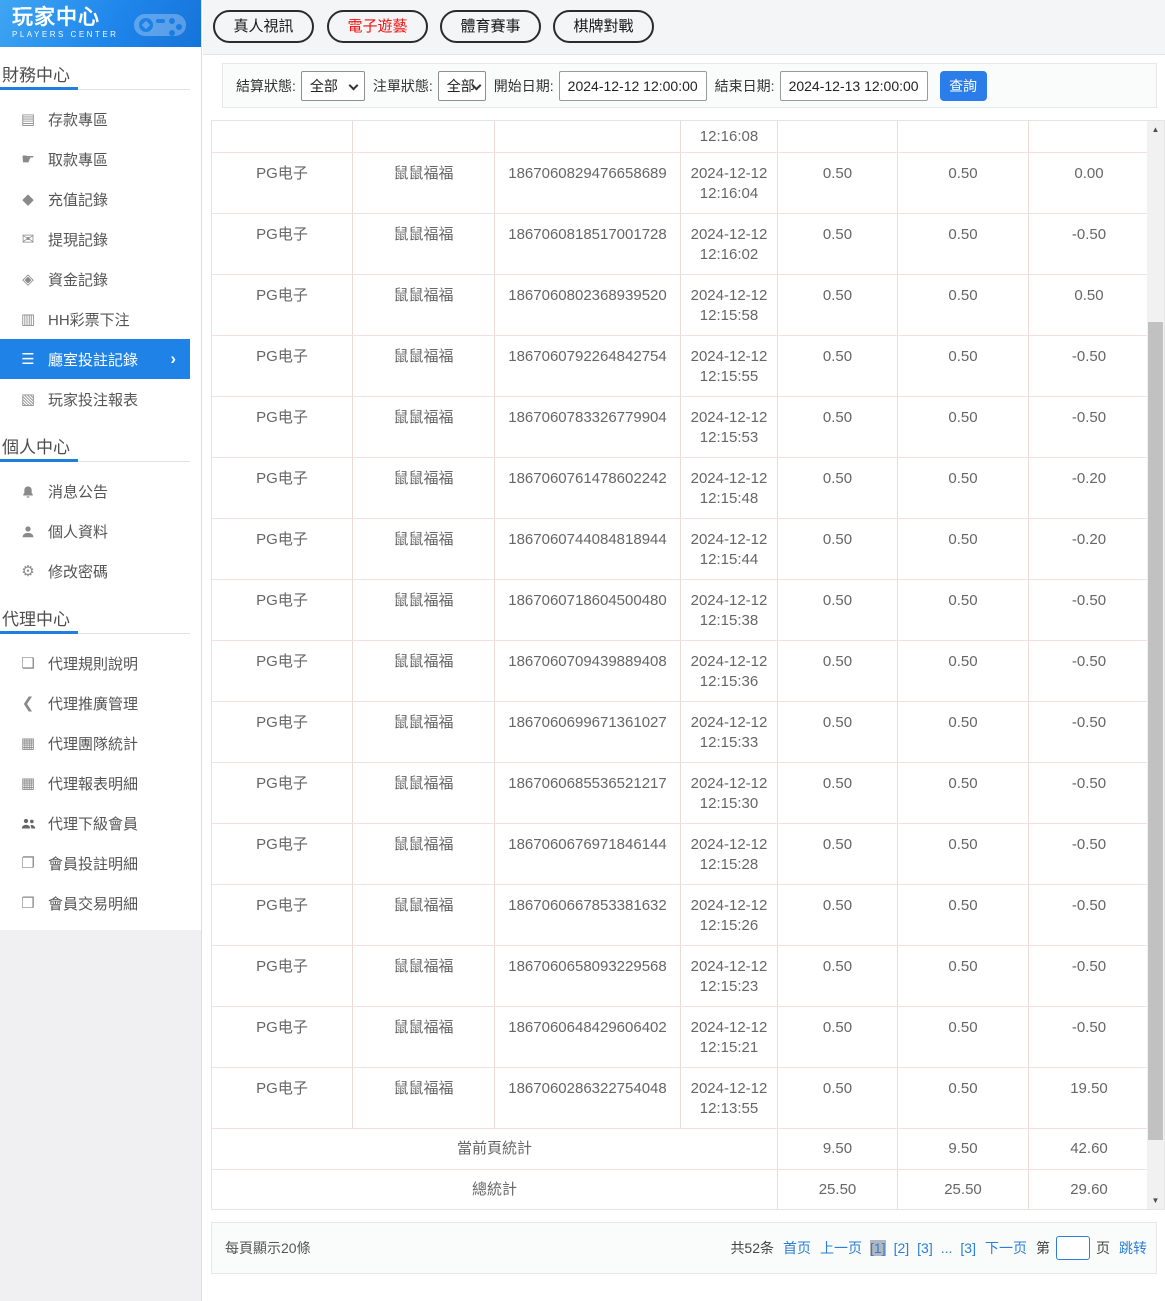  What do you see at coordinates (588, 305) in the screenshot?
I see `cell-bet-id: 1867060802368939520` at bounding box center [588, 305].